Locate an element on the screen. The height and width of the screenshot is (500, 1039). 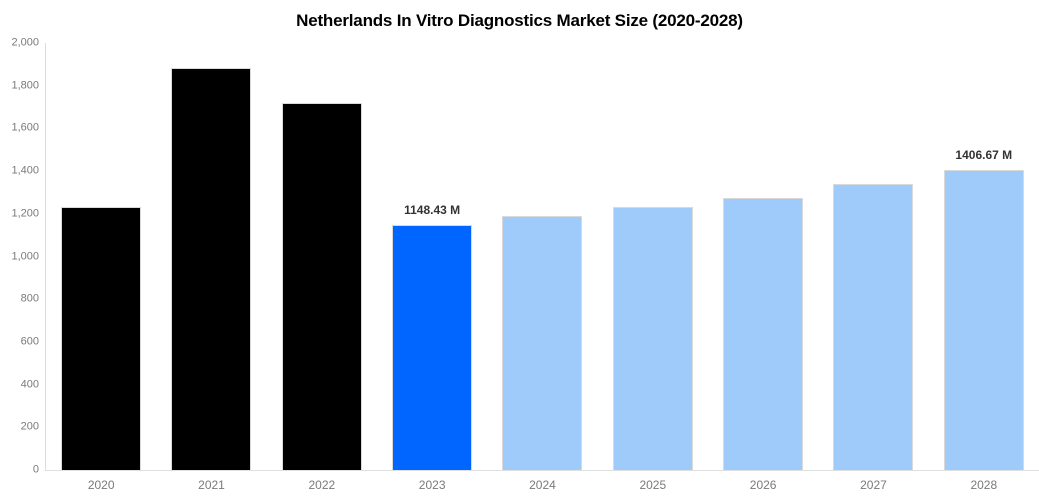
bar-value-label: 1406.67 M is located at coordinates (984, 154).